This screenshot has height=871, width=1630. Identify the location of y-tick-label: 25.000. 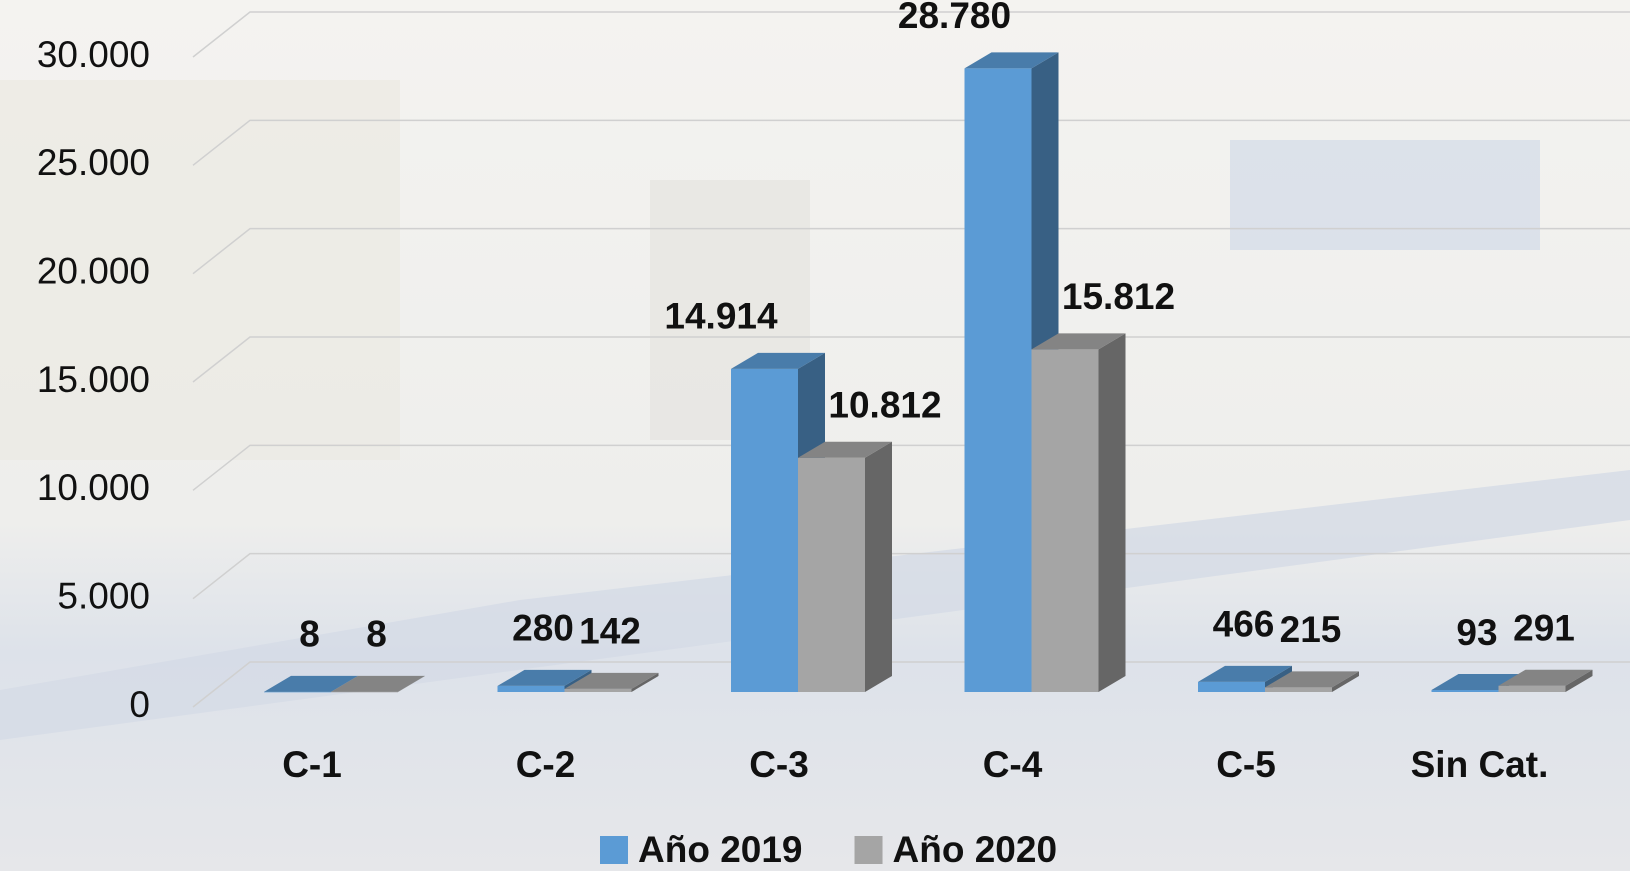
(93, 162).